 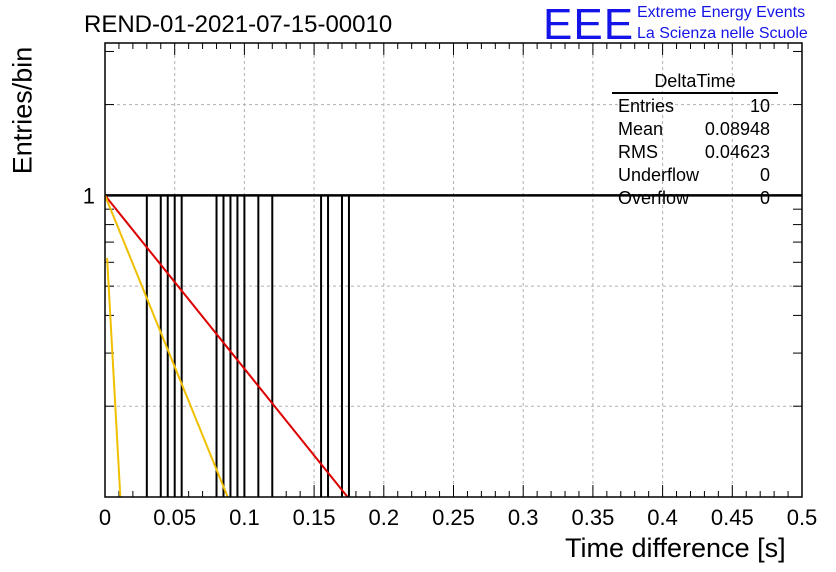 I want to click on y-axis-label: Entries/bin, so click(x=22, y=110).